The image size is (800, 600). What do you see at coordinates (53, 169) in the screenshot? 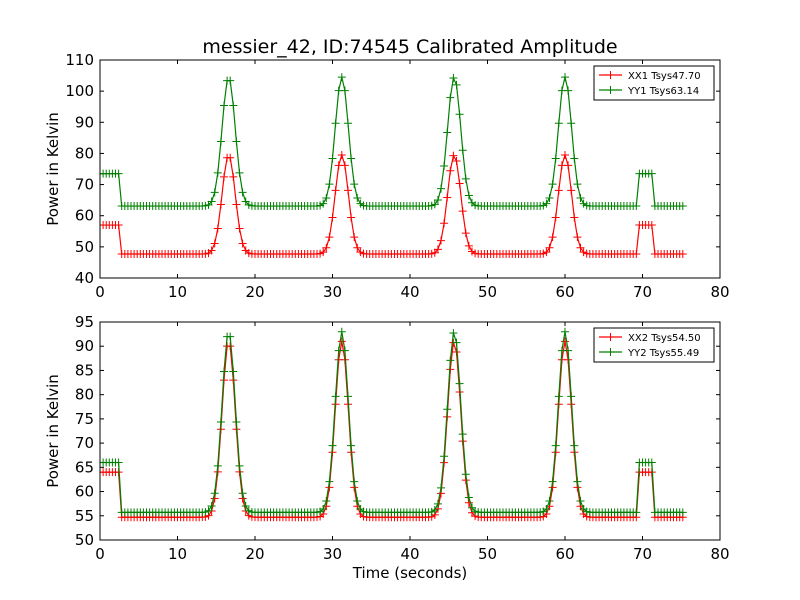
I see `y-axis-label: Power in Kelvin` at bounding box center [53, 169].